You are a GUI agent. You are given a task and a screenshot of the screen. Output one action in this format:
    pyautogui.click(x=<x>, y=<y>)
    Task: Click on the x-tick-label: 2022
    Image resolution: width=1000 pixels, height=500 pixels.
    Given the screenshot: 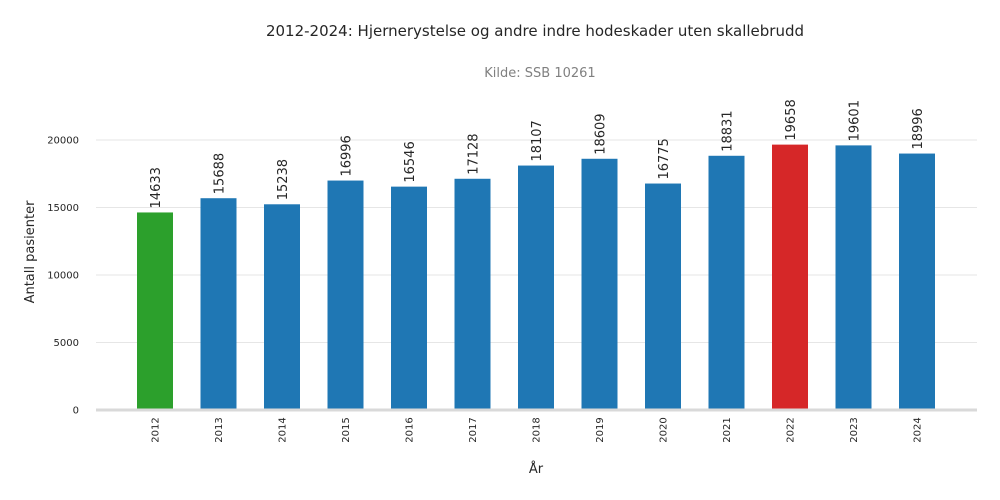 What is the action you would take?
    pyautogui.click(x=791, y=429)
    